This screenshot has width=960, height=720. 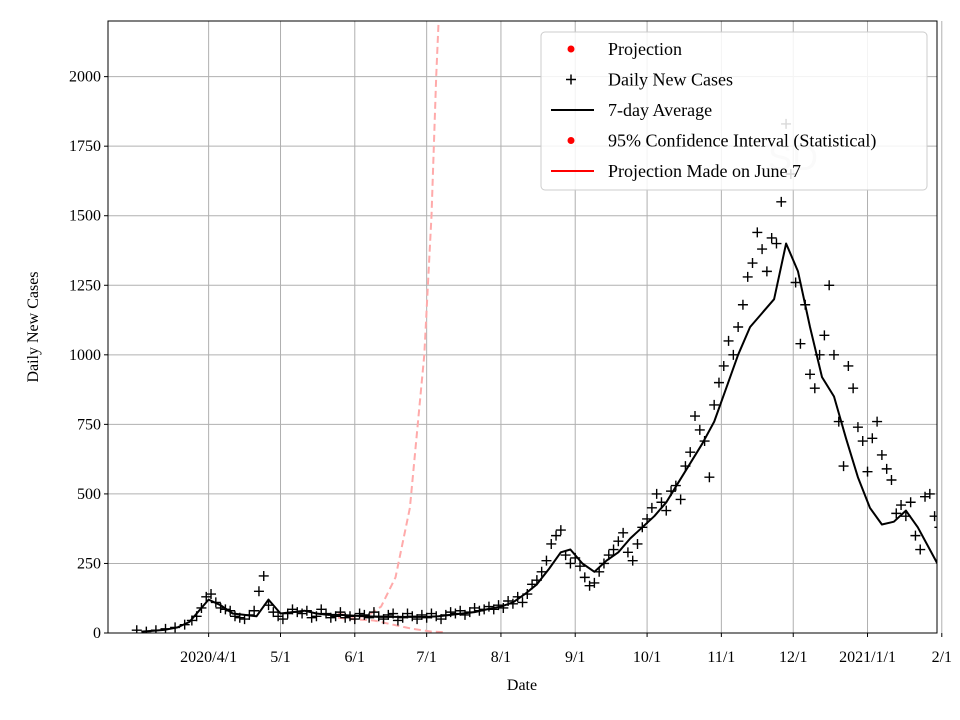 I want to click on x-tick-label: 8/1, so click(x=501, y=657).